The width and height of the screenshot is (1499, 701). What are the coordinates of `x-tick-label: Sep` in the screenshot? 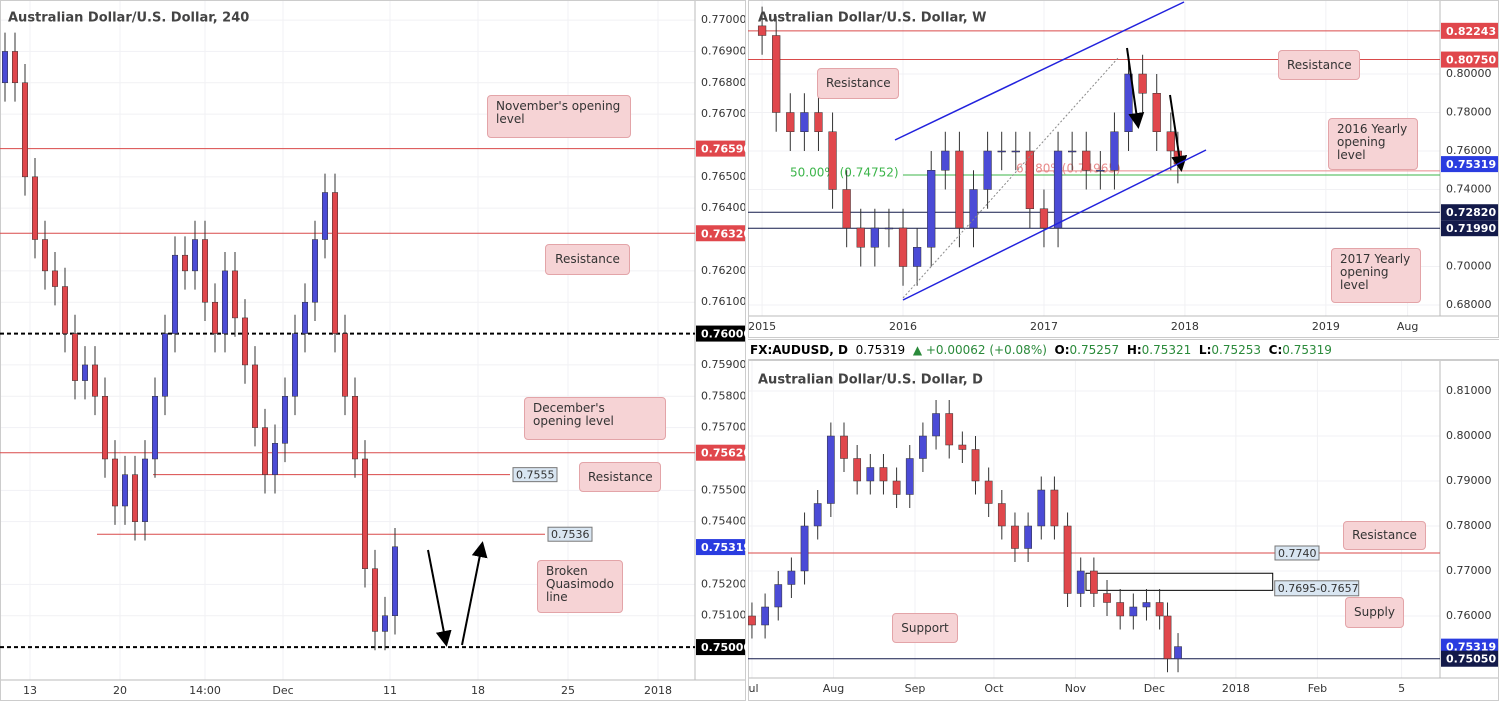 It's located at (915, 688).